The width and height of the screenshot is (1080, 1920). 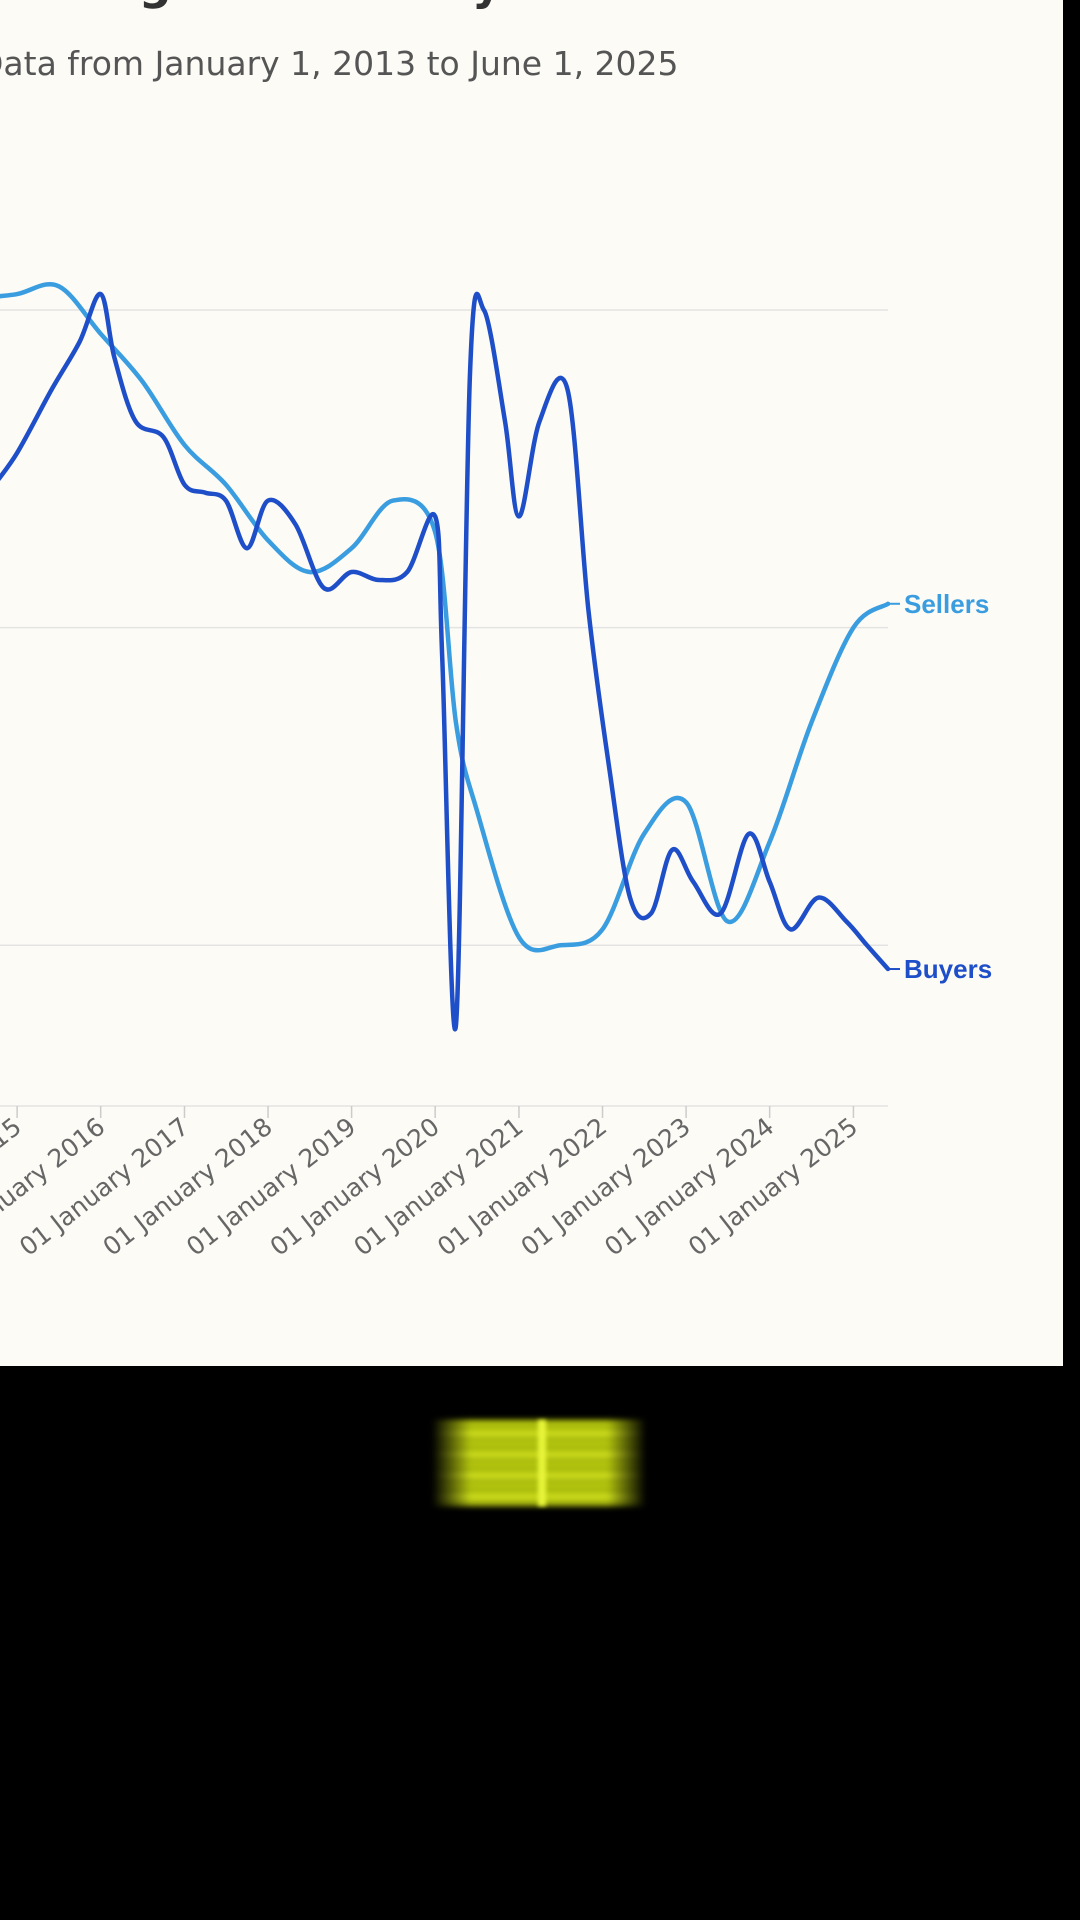 What do you see at coordinates (946, 604) in the screenshot?
I see `sellers-series-label: Sellers` at bounding box center [946, 604].